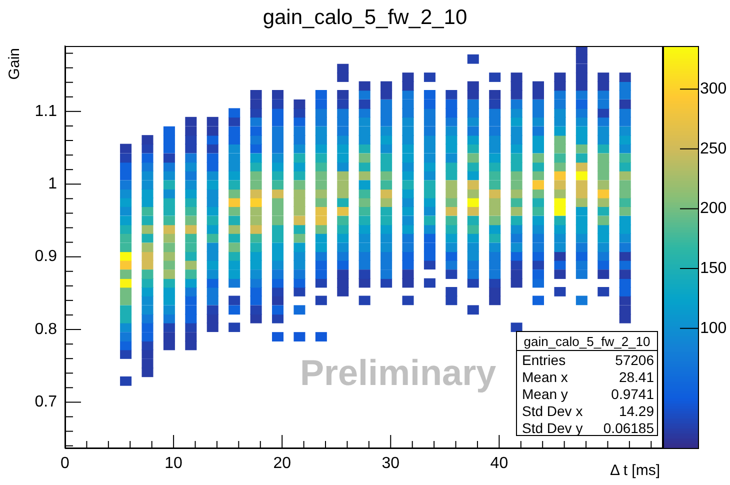 This screenshot has width=730, height=485. What do you see at coordinates (713, 209) in the screenshot?
I see `color-bar-label: 200` at bounding box center [713, 209].